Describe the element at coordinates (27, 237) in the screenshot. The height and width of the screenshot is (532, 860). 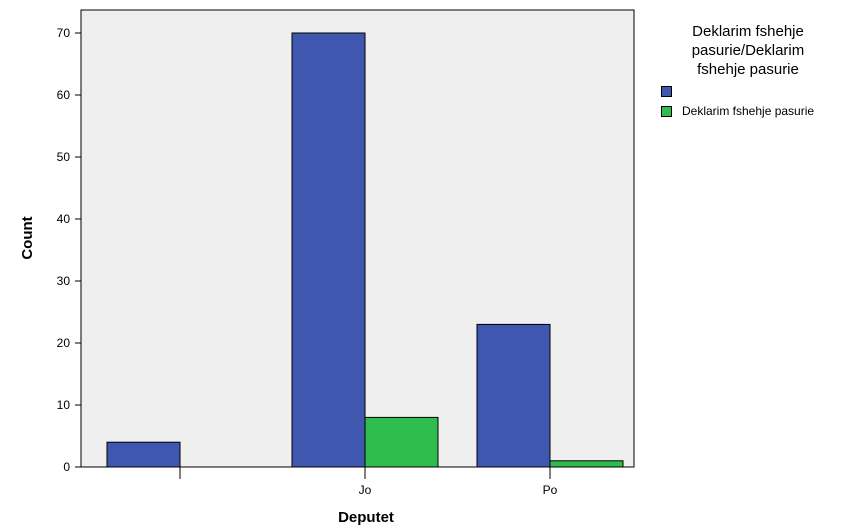
I see `y-axis-title: Count` at that location.